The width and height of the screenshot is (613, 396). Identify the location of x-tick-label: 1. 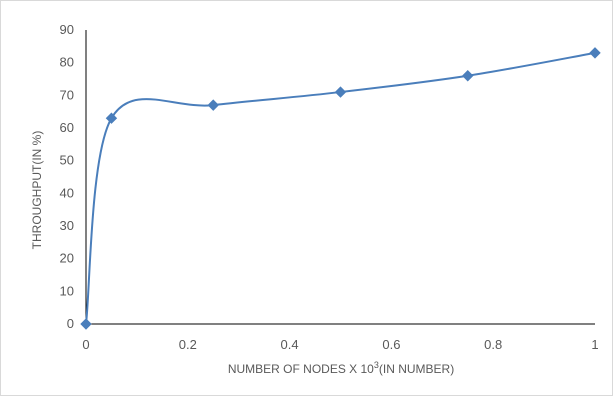
(594, 344).